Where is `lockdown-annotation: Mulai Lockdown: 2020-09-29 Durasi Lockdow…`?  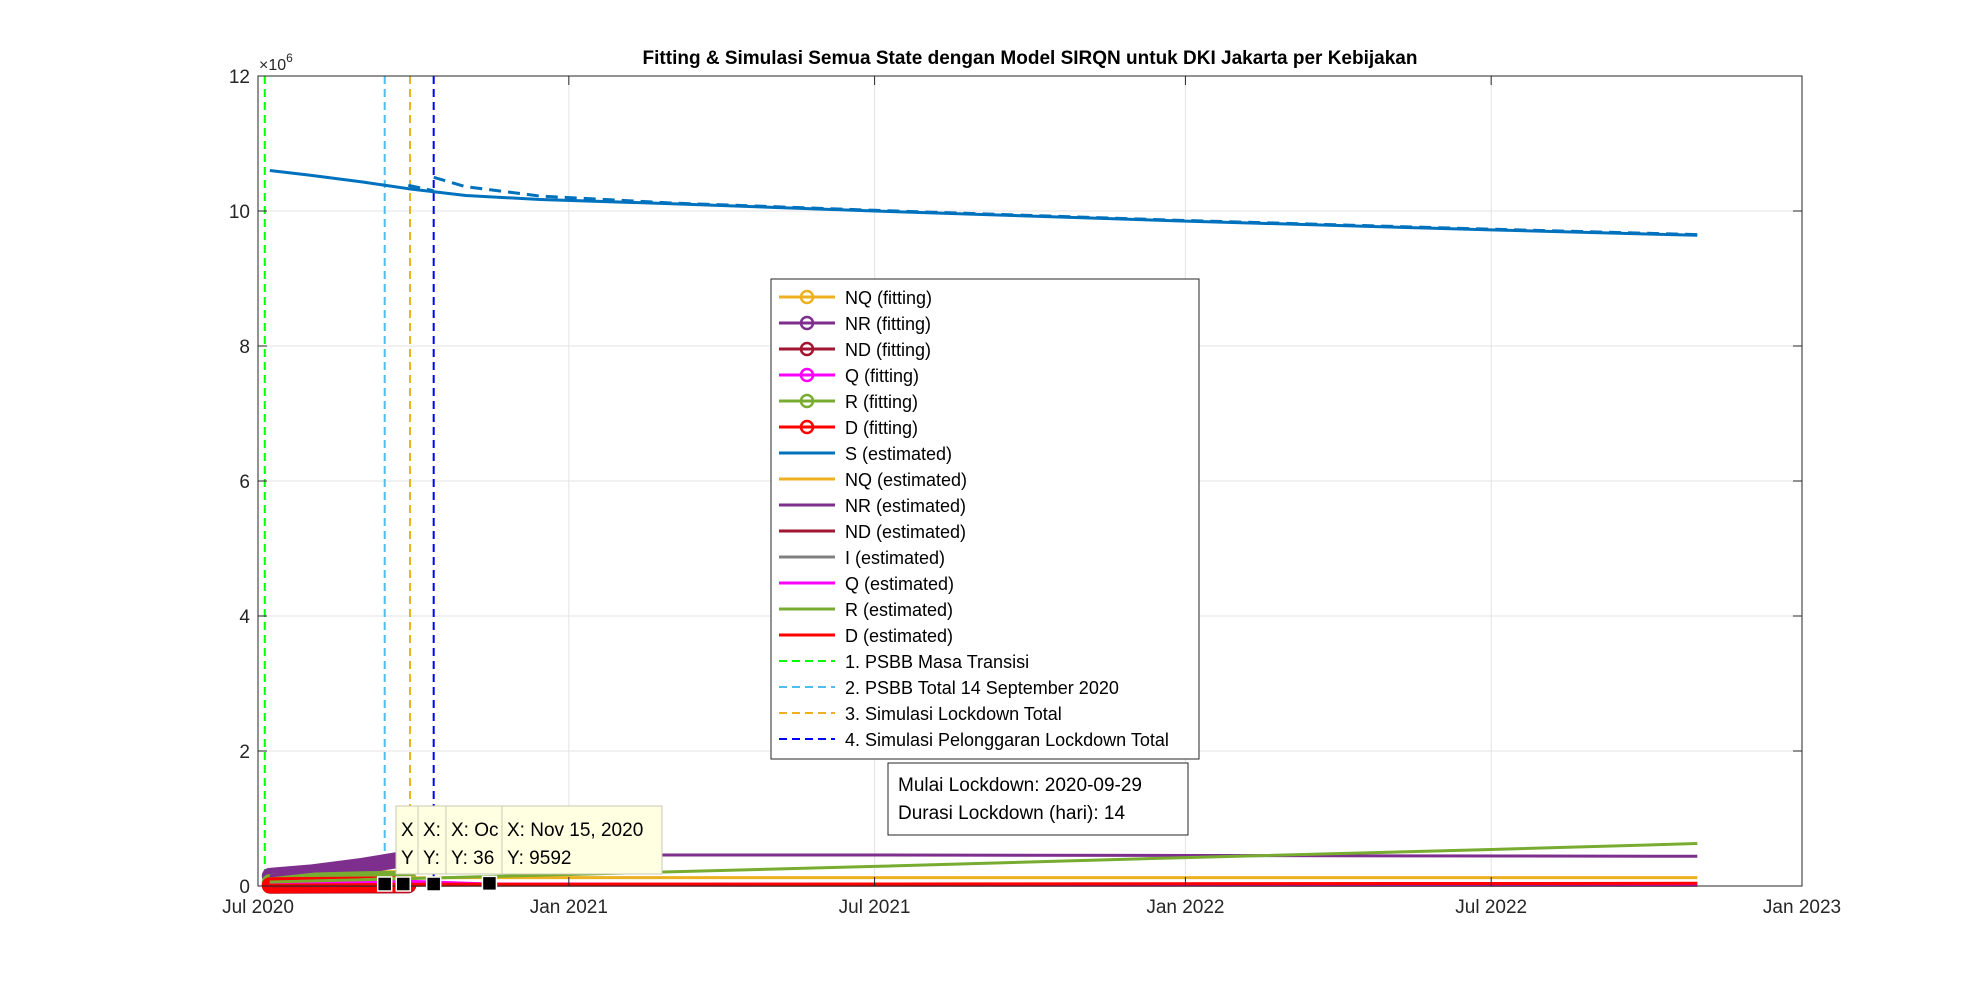
lockdown-annotation: Mulai Lockdown: 2020-09-29 Durasi Lockdow… is located at coordinates (1038, 799).